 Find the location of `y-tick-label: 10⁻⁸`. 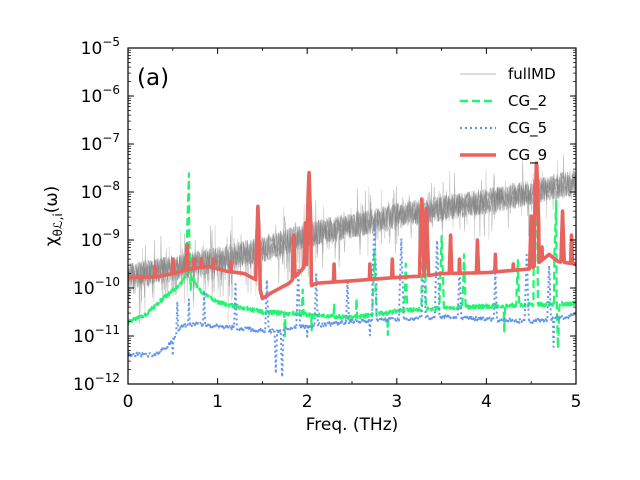

y-tick-label: 10⁻⁸ is located at coordinates (100, 191).